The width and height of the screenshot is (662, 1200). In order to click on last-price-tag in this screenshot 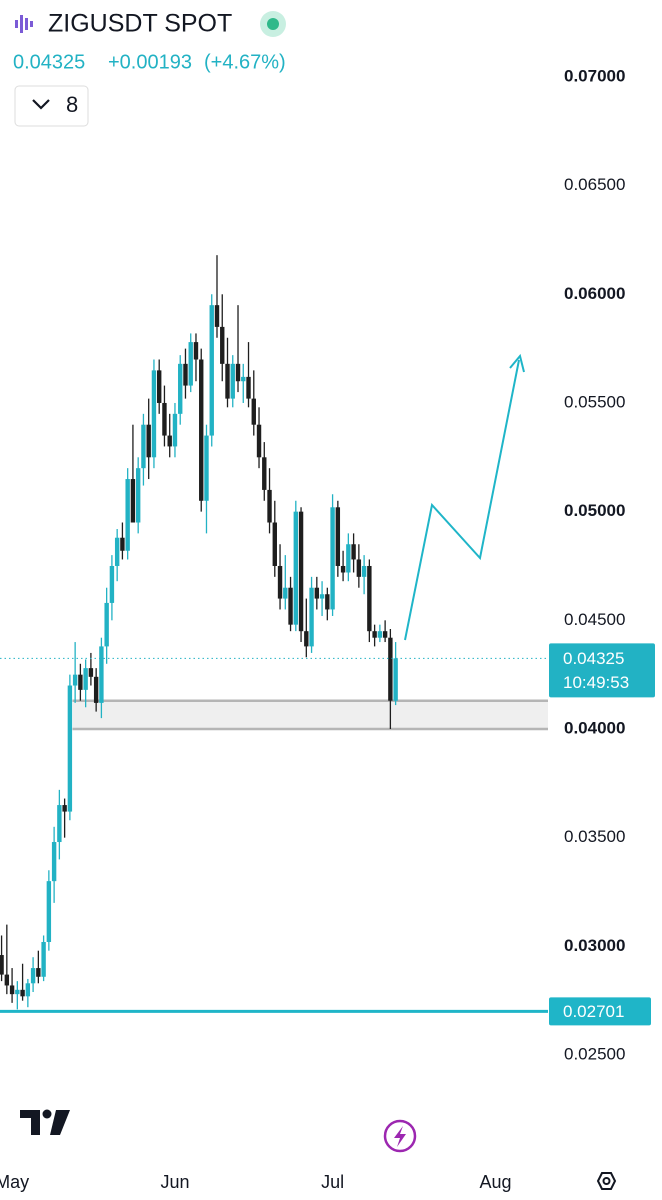, I will do `click(602, 670)`.